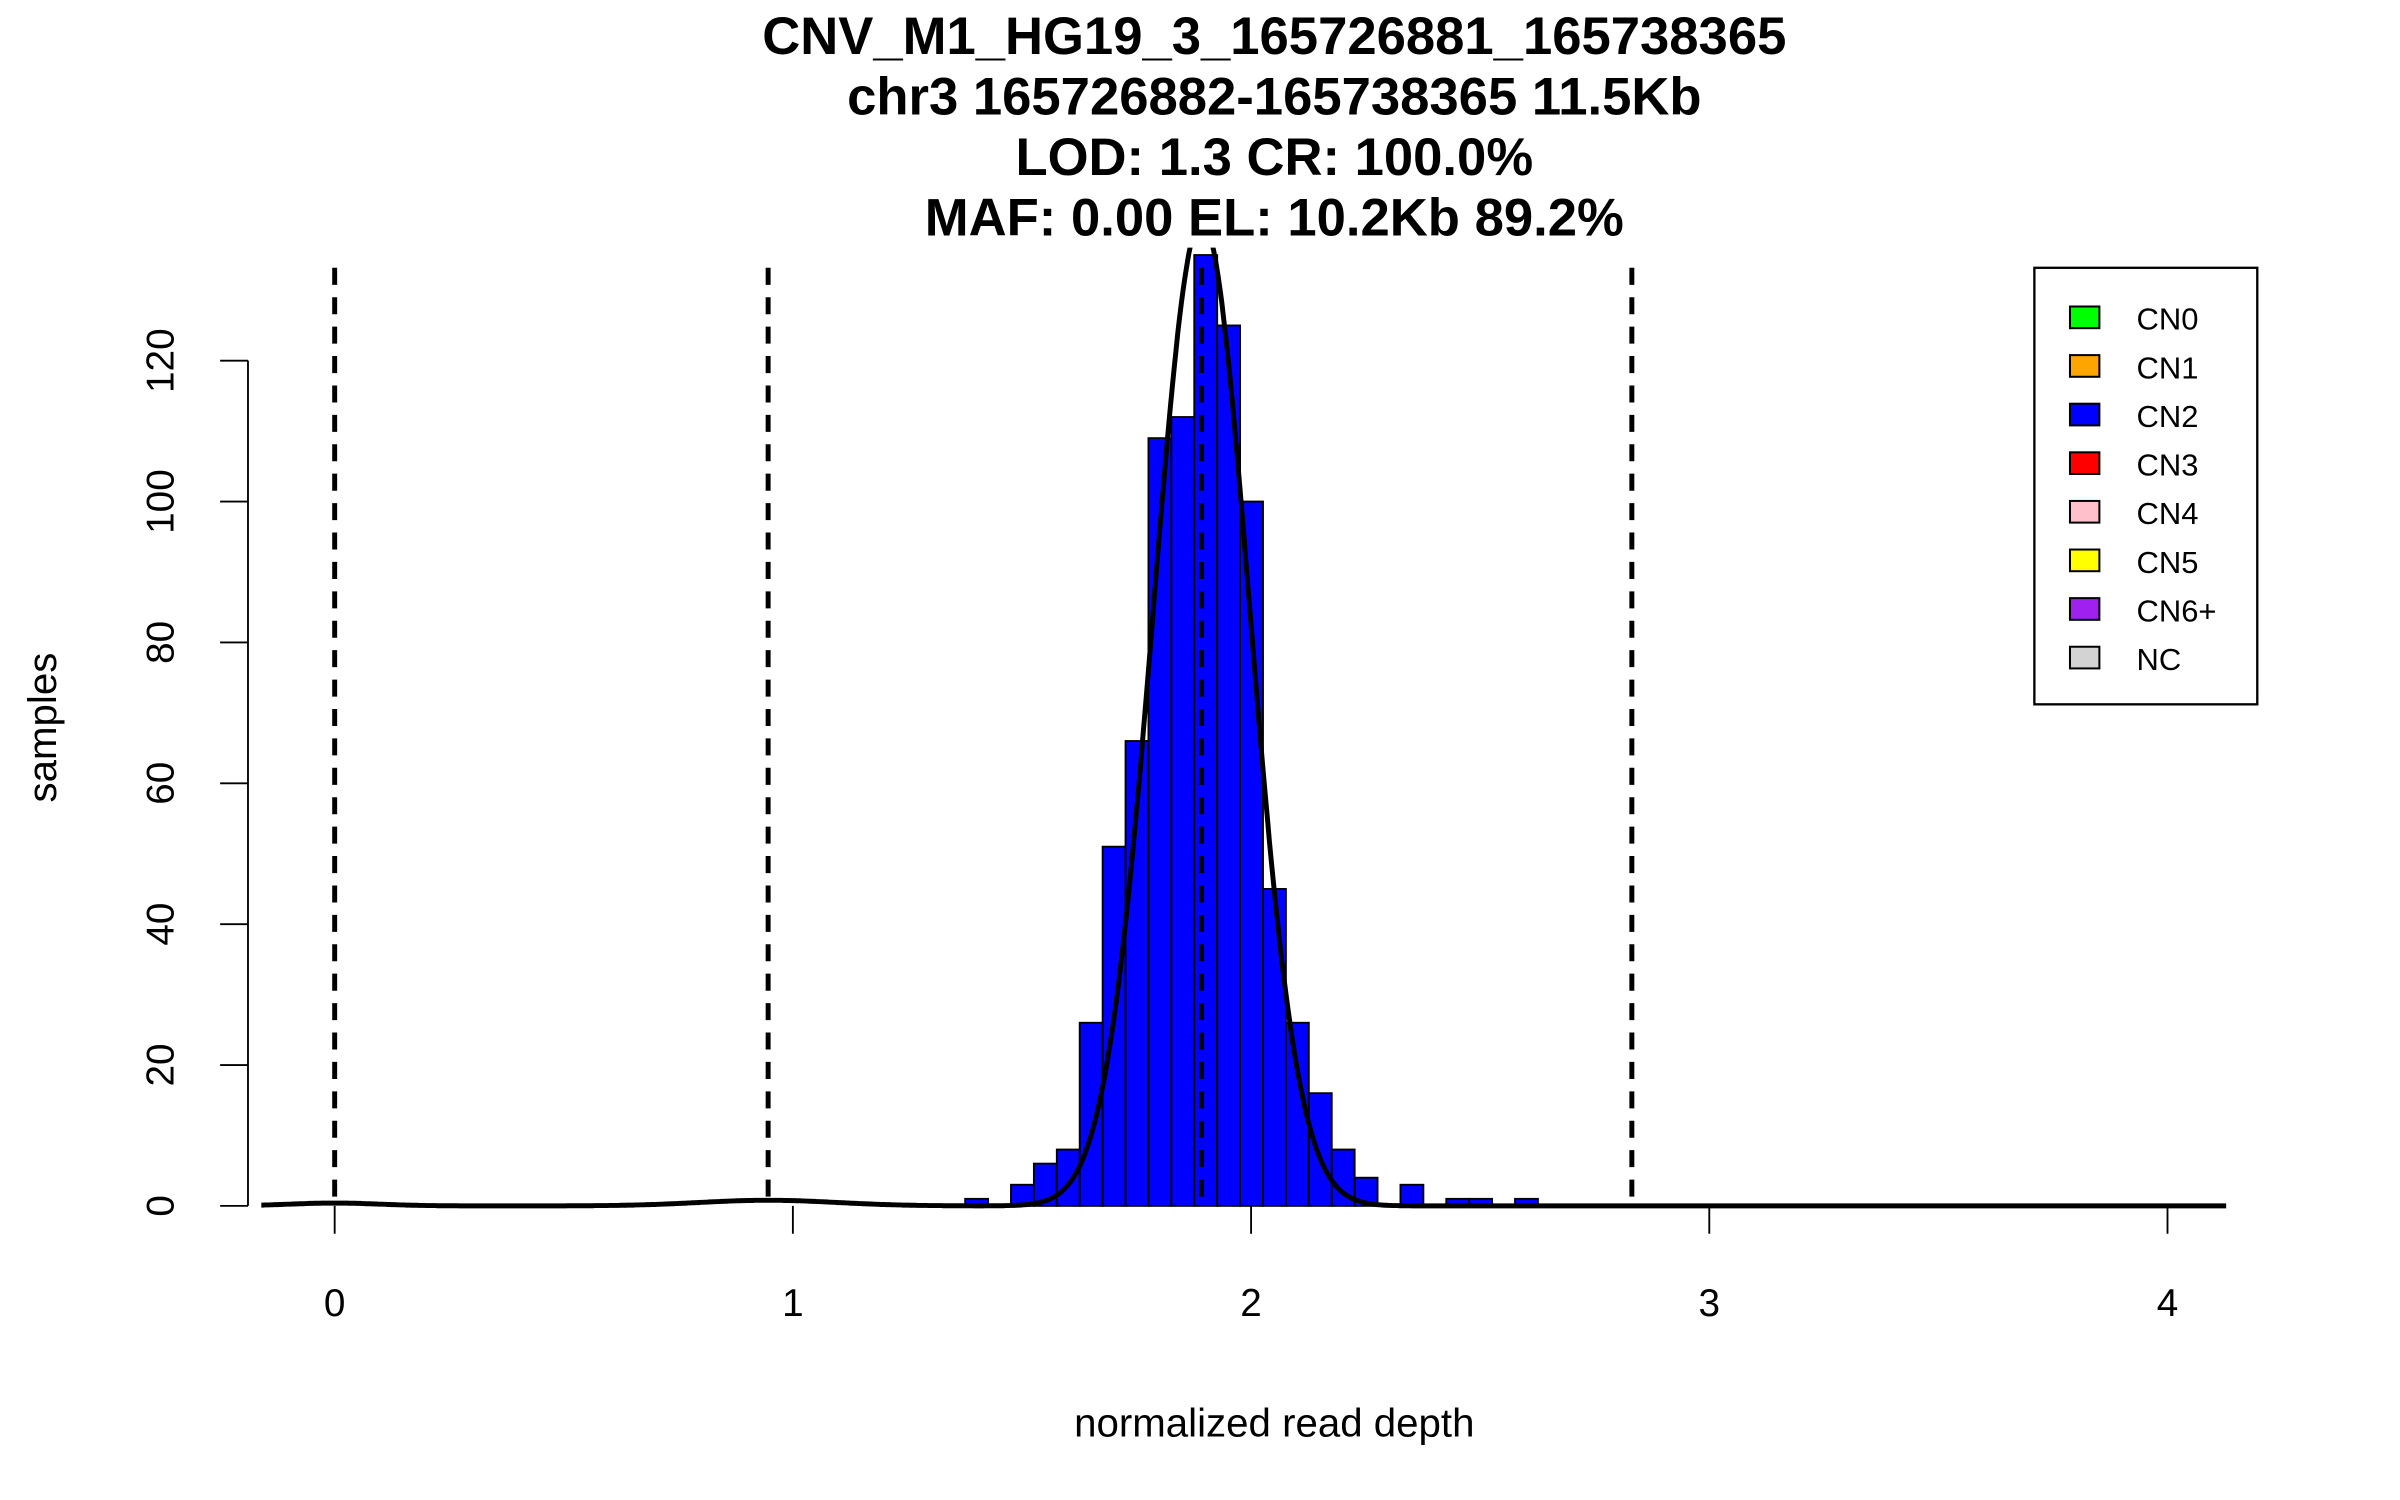  Describe the element at coordinates (2168, 319) in the screenshot. I see `legend-label: CN0` at that location.